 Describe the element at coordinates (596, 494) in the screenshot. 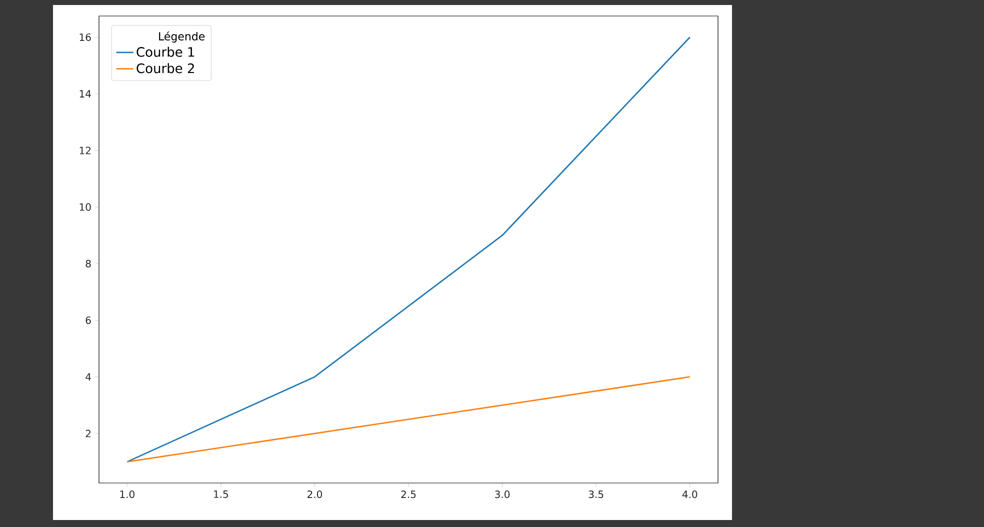

I see `x-tick-label: 3.5` at that location.